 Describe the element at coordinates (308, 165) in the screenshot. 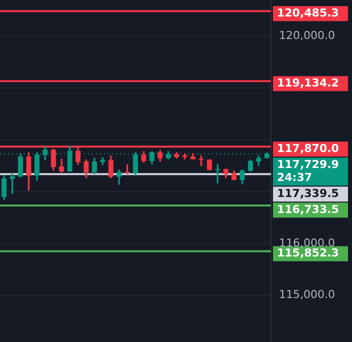

I see `ref-line-label: 117,729.9` at that location.